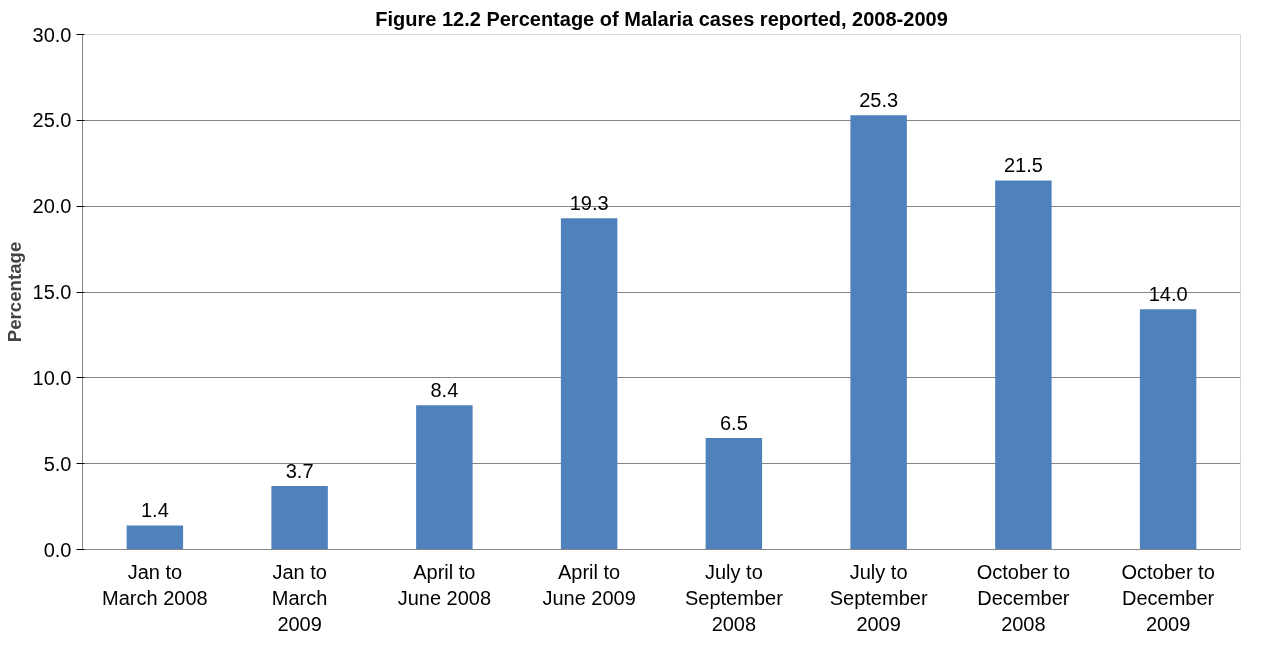  What do you see at coordinates (879, 100) in the screenshot?
I see `data-label: 25.3` at bounding box center [879, 100].